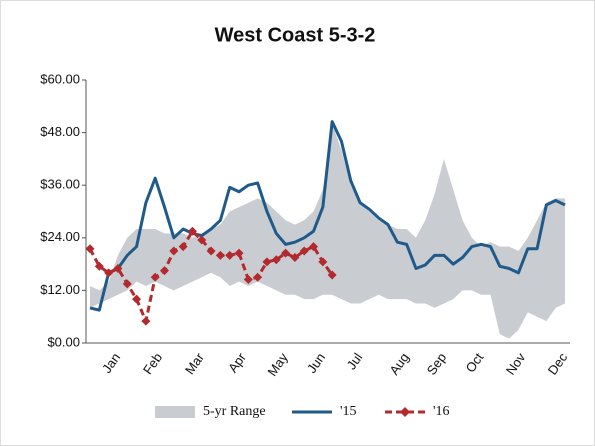  Describe the element at coordinates (295, 35) in the screenshot. I see `chart-title: West Coast 5-3-2` at that location.